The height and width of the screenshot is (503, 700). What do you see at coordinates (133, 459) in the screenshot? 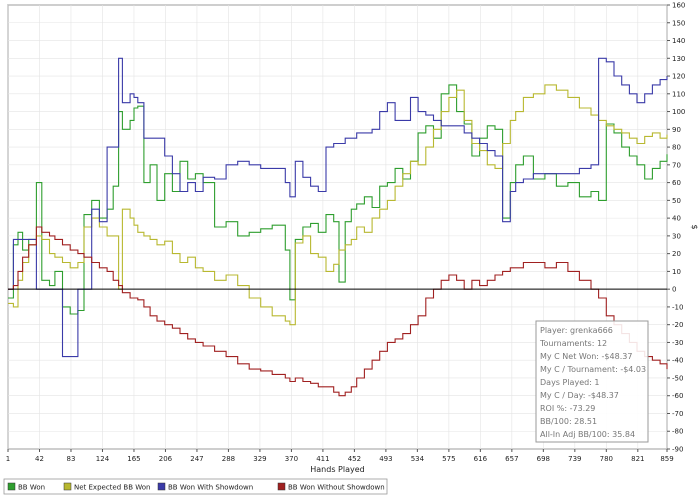
I see `x-tick-label: 165` at bounding box center [133, 459].